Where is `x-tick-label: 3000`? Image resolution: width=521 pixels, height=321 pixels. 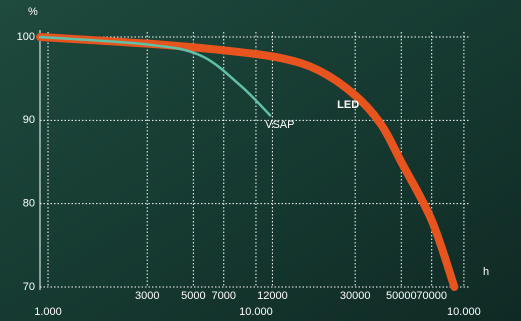 x-tick-label: 3000 is located at coordinates (147, 296).